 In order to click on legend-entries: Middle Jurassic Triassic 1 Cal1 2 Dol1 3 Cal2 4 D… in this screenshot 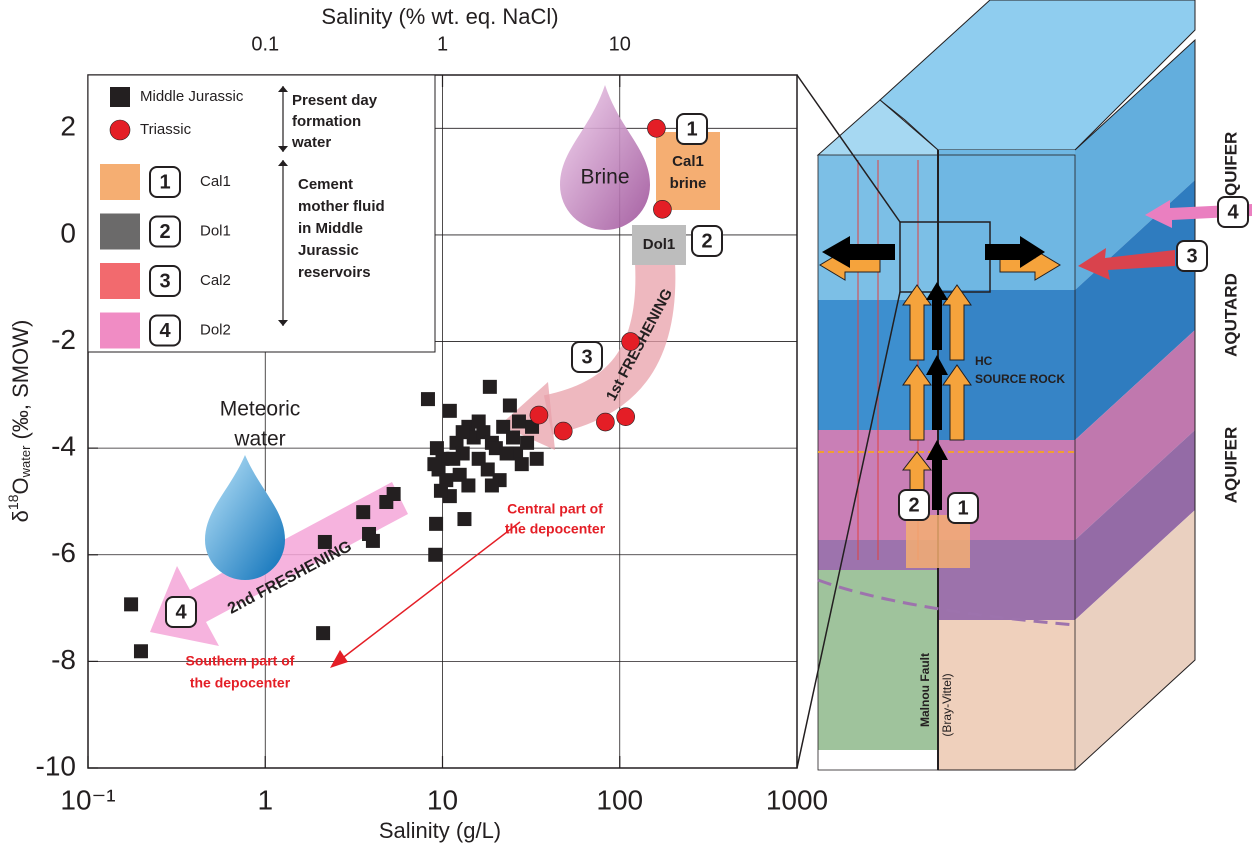, I will do `click(242, 217)`.